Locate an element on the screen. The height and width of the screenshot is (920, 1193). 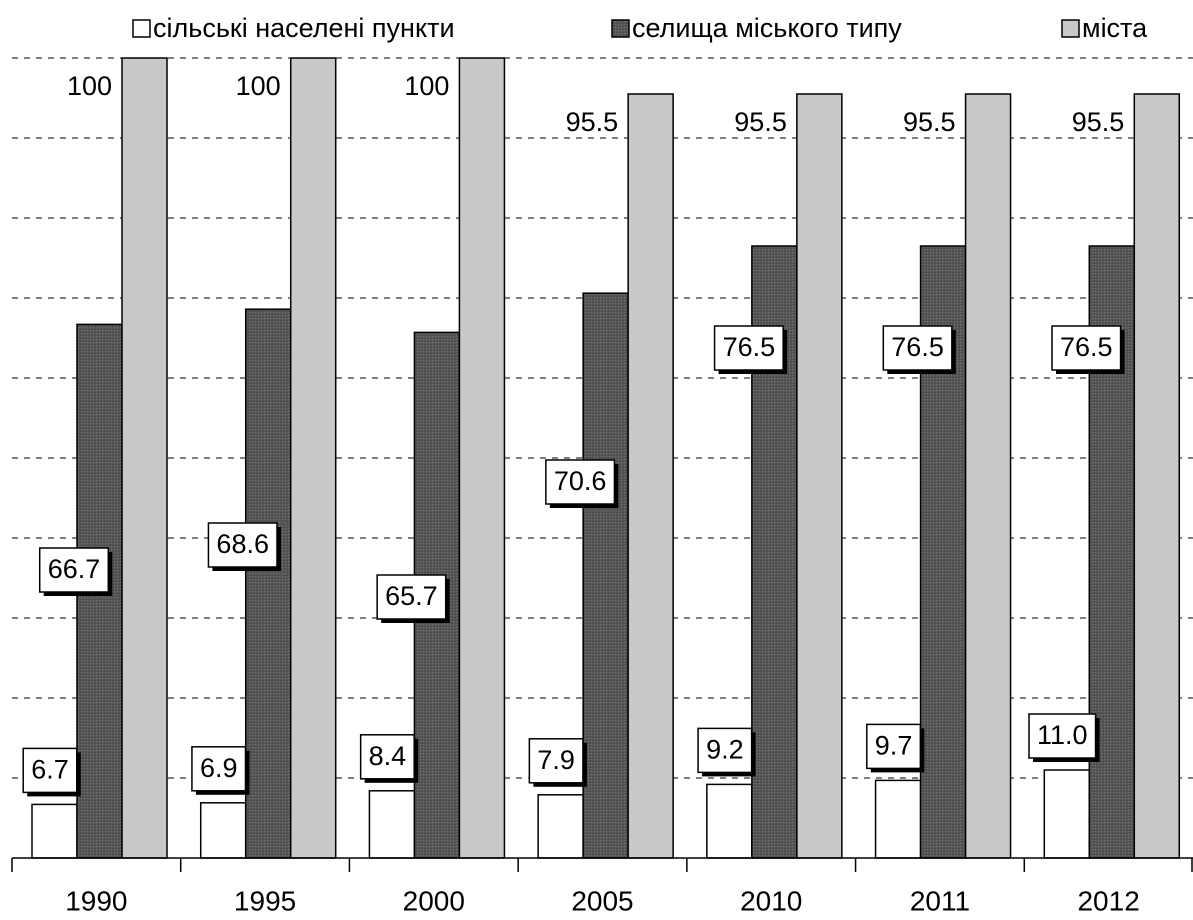
x-tick-label: 1990 is located at coordinates (96, 900).